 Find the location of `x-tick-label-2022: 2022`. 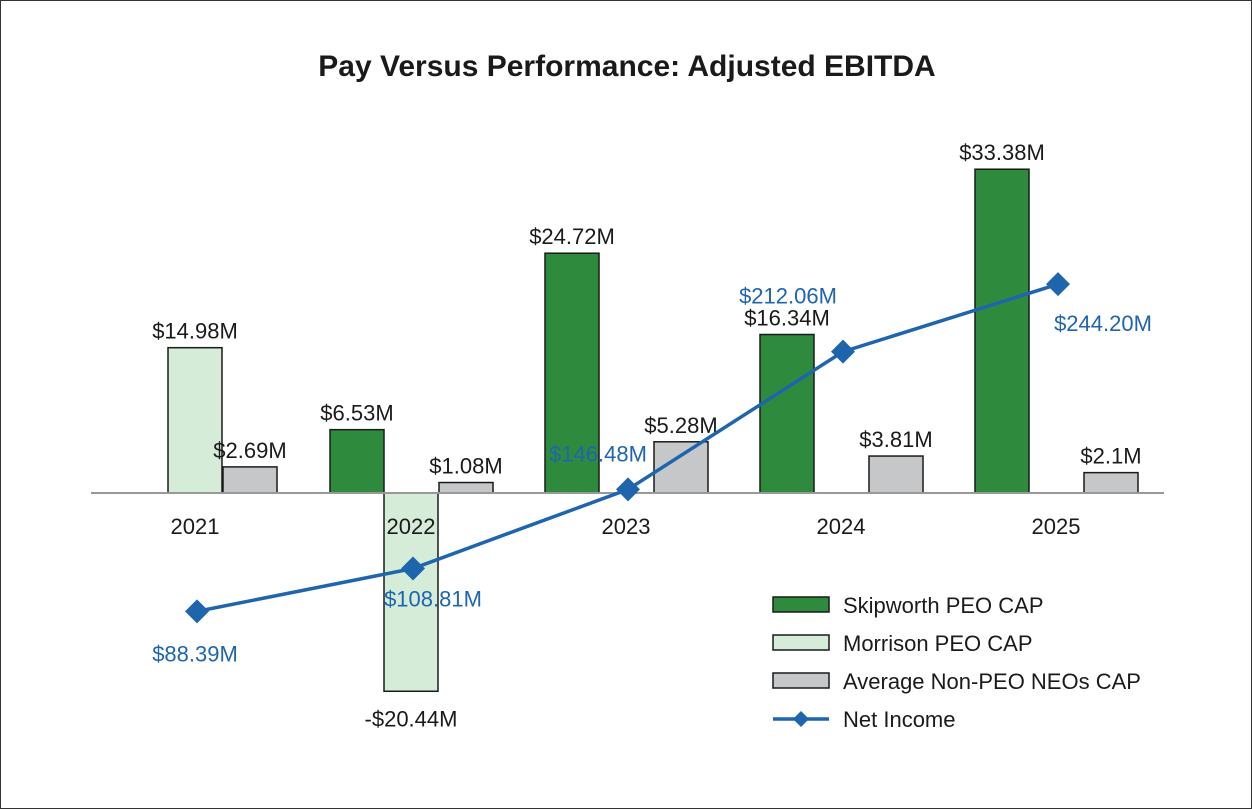

x-tick-label-2022: 2022 is located at coordinates (411, 526).